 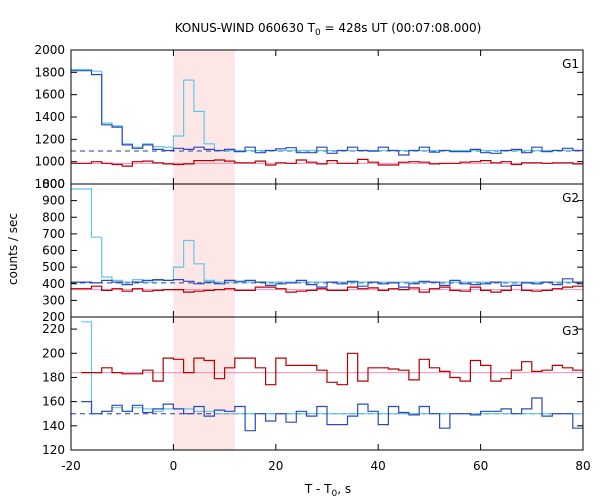 What do you see at coordinates (570, 64) in the screenshot?
I see `panel-label: G1` at bounding box center [570, 64].